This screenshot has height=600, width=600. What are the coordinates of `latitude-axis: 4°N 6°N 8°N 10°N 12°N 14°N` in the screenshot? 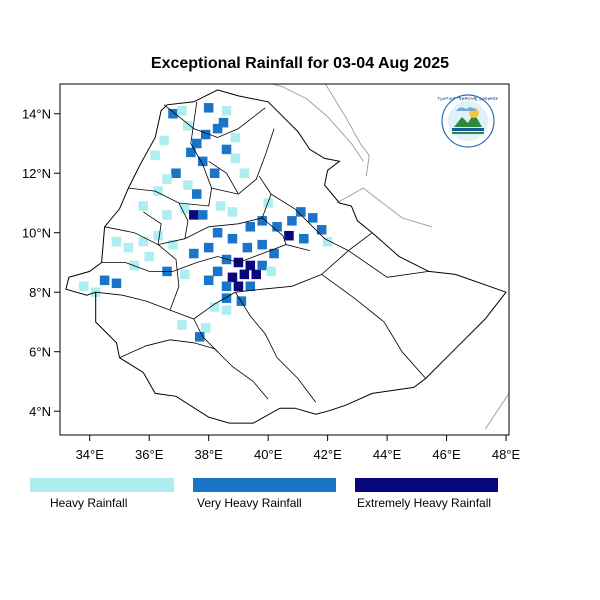 It's located at (41, 263).